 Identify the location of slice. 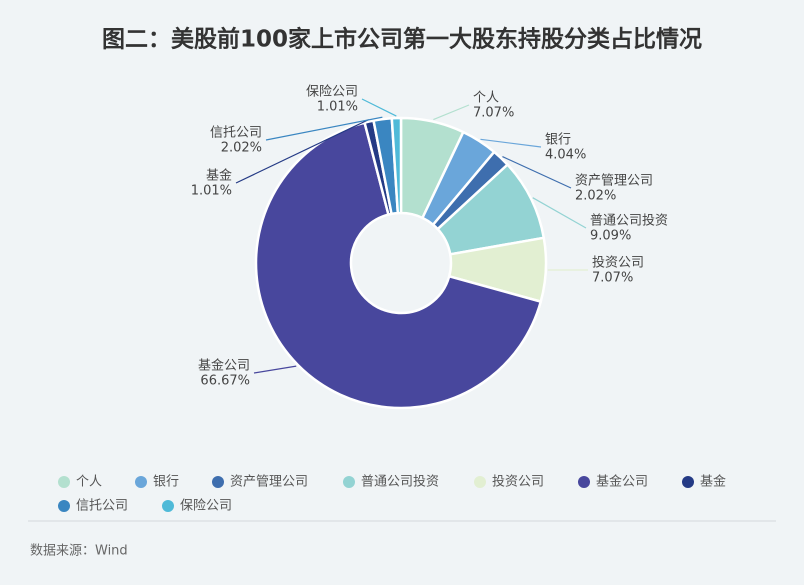
(396, 165).